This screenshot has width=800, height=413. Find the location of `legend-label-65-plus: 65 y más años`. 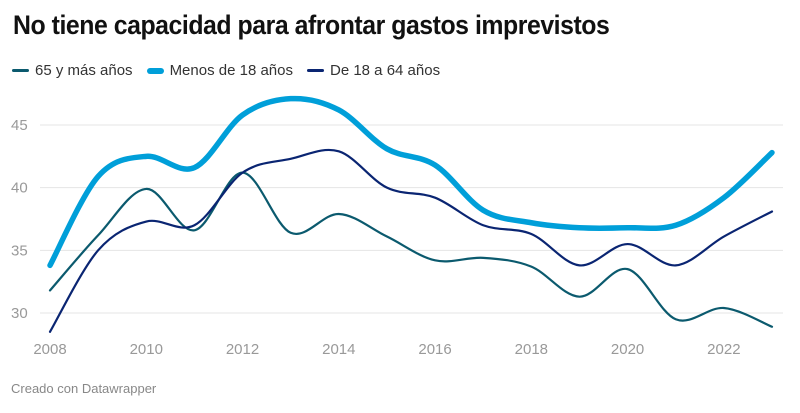

legend-label-65-plus: 65 y más años is located at coordinates (84, 70).